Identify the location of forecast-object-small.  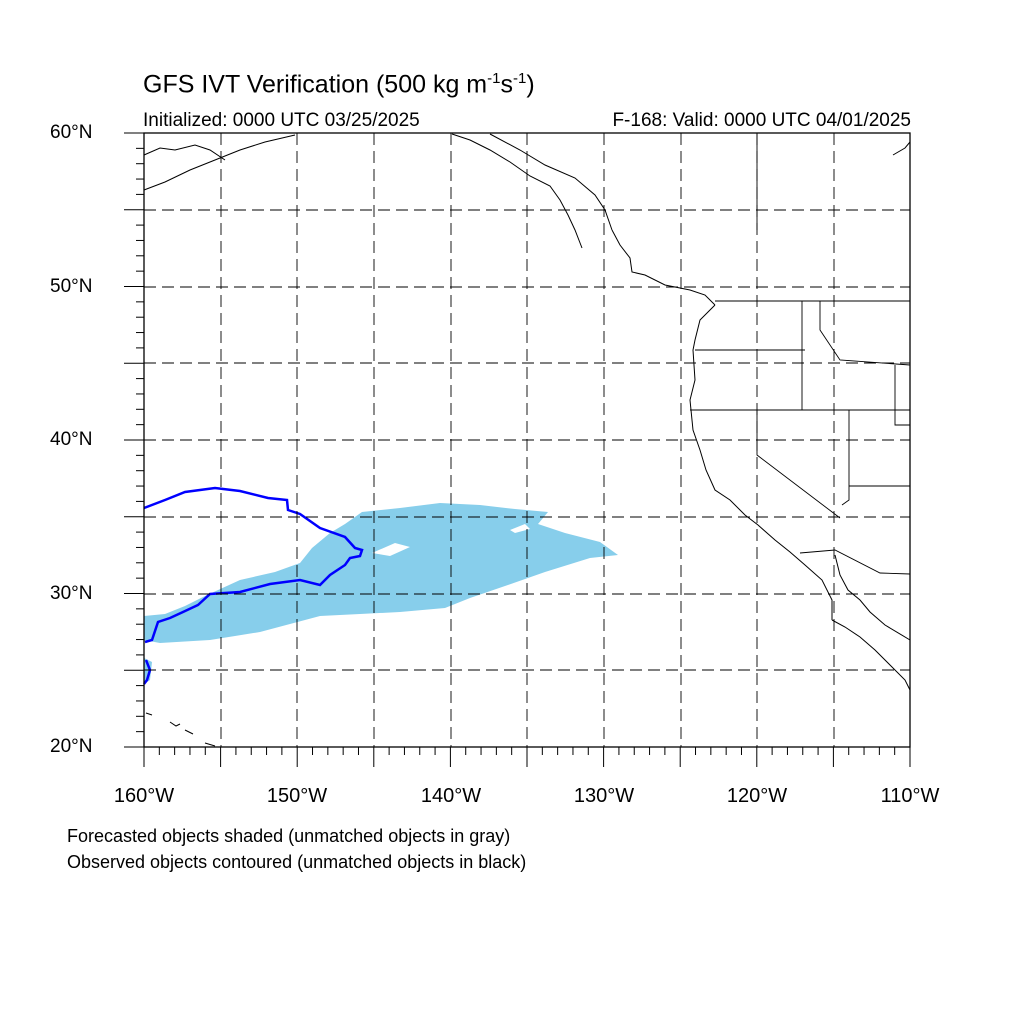
(148, 671).